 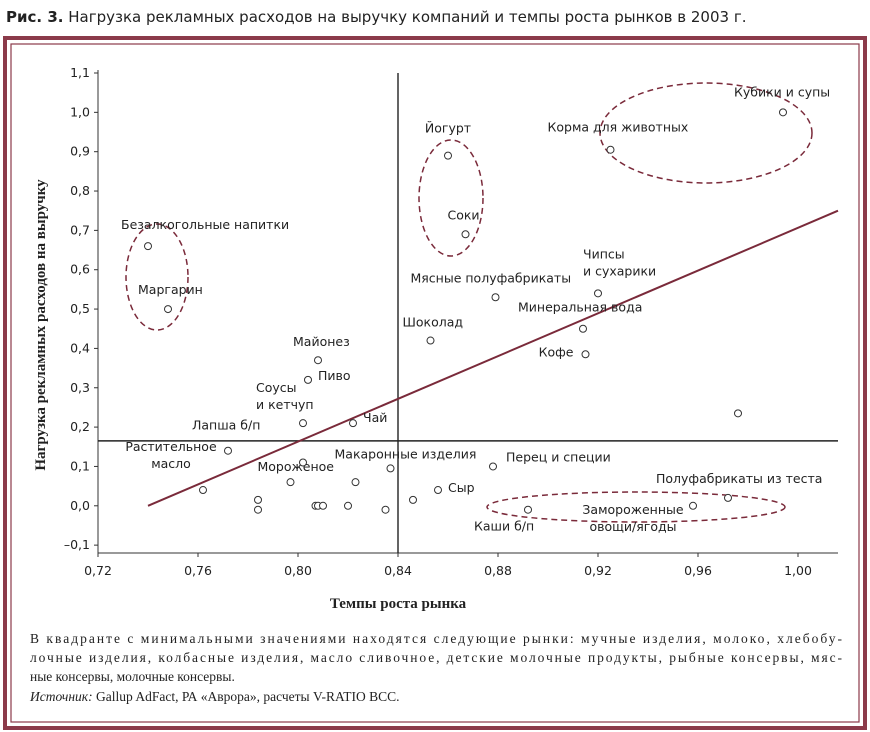 I want to click on point-label: Каши б/п, so click(x=504, y=526).